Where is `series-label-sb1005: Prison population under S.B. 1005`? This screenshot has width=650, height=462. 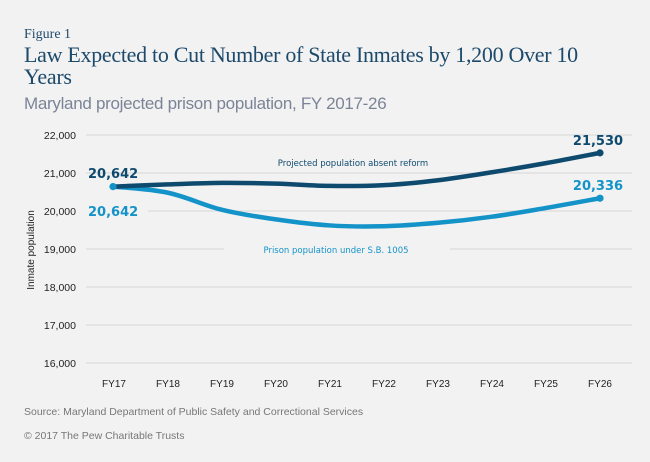 series-label-sb1005: Prison population under S.B. 1005 is located at coordinates (335, 251).